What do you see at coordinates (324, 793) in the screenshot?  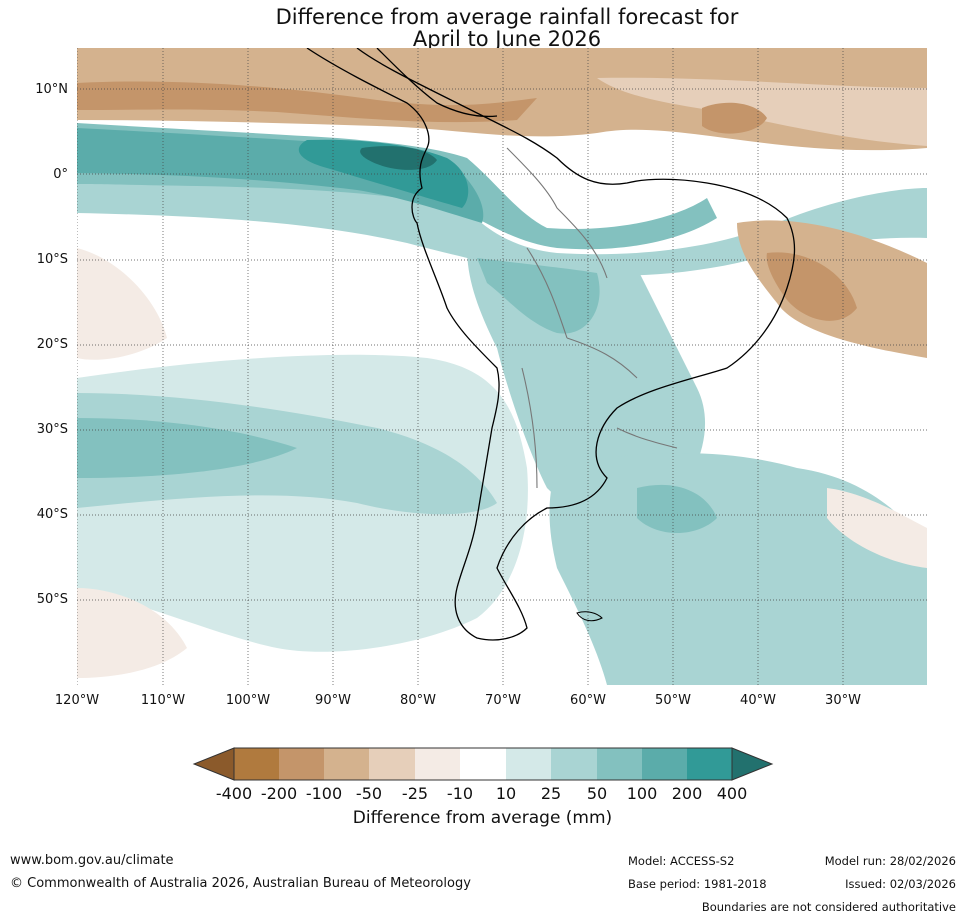 I see `colorbar-tick-minus-100: -100` at bounding box center [324, 793].